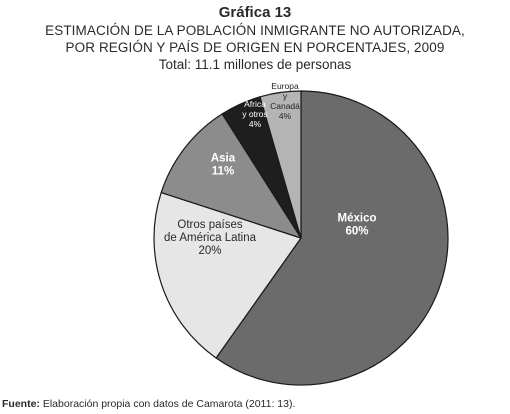 The height and width of the screenshot is (414, 510). Describe the element at coordinates (255, 104) in the screenshot. I see `slice-name-label: África` at that location.